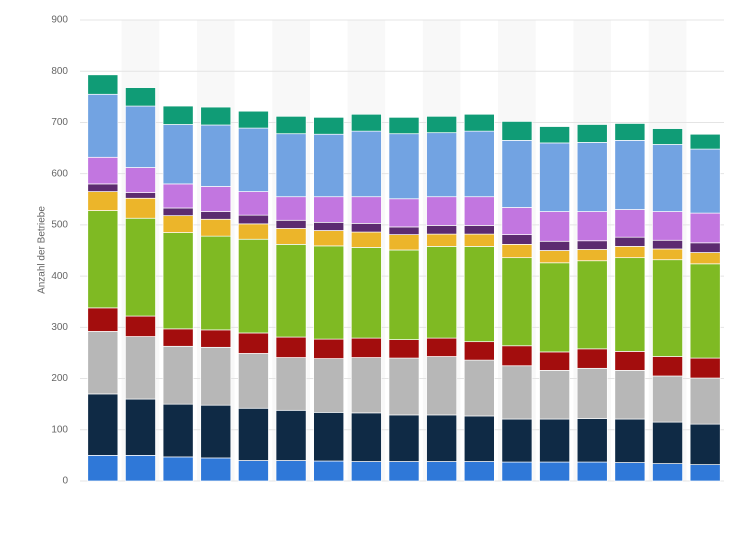 The height and width of the screenshot is (560, 754). What do you see at coordinates (59, 173) in the screenshot?
I see `y-tick-label: 600` at bounding box center [59, 173].